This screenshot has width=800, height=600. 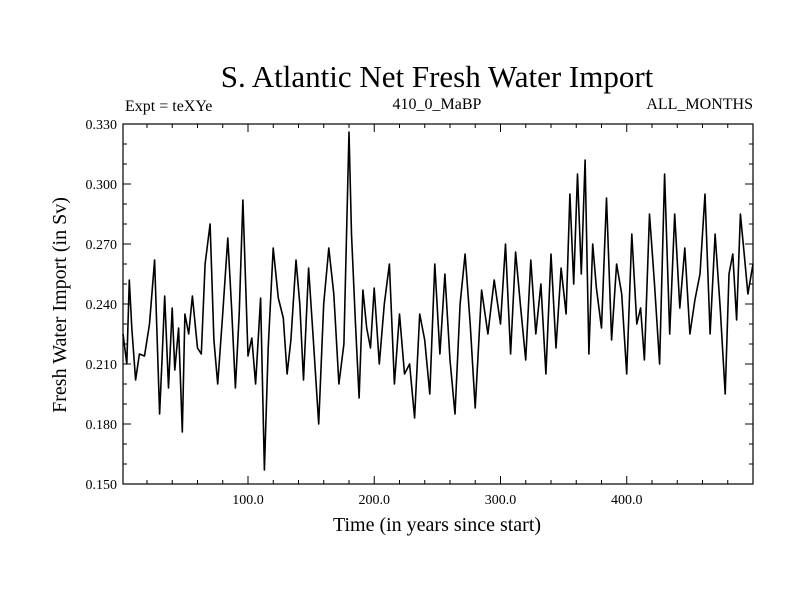 What do you see at coordinates (102, 365) in the screenshot?
I see `y-tick-label: 0.210` at bounding box center [102, 365].